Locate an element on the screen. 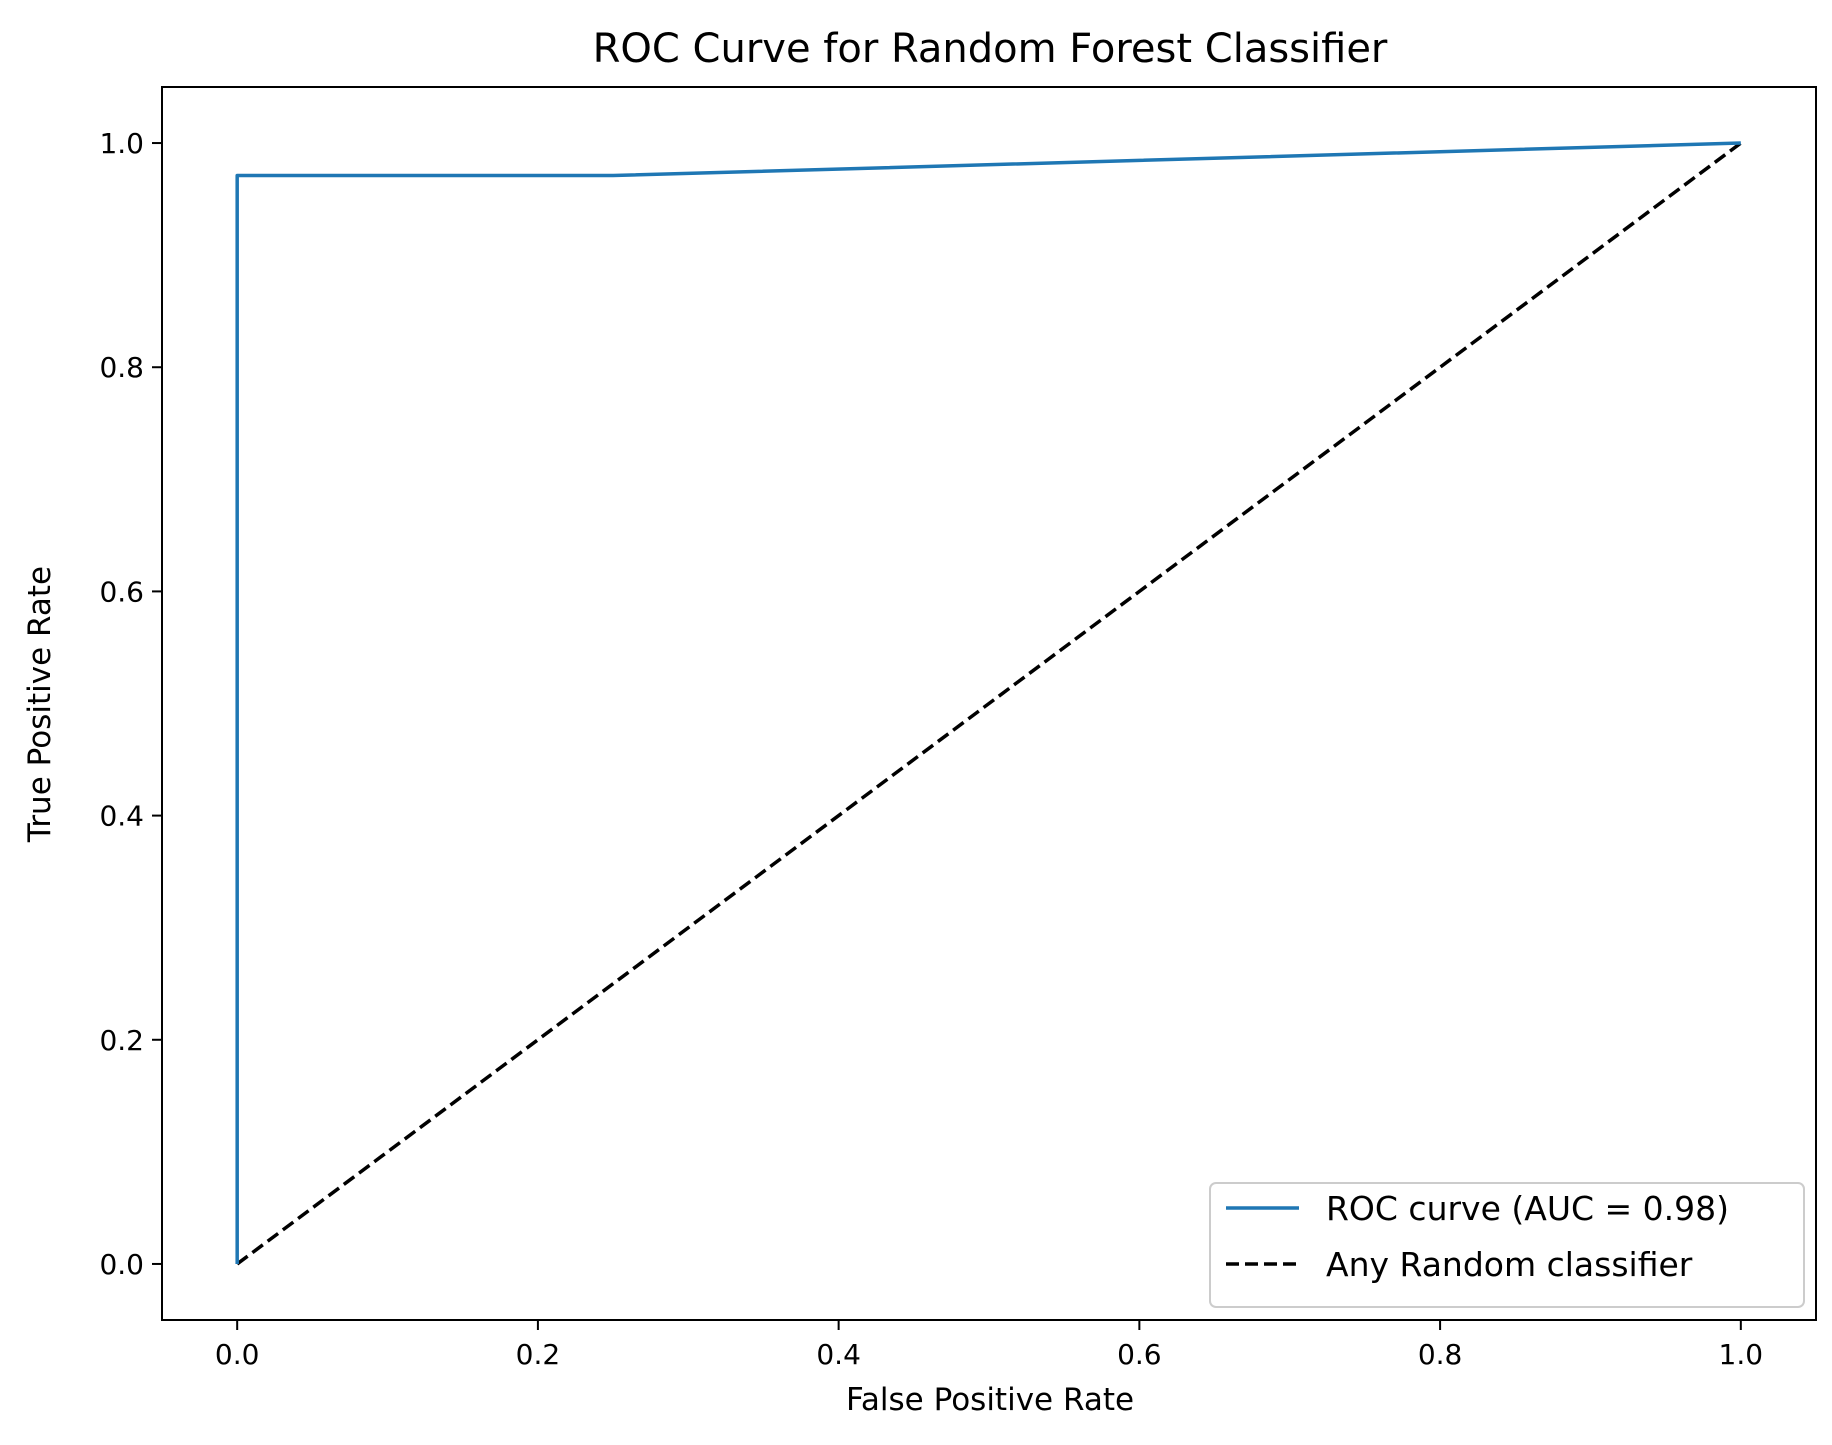 The image size is (1832, 1445). x-tick-label: 0.6 is located at coordinates (1139, 1354).